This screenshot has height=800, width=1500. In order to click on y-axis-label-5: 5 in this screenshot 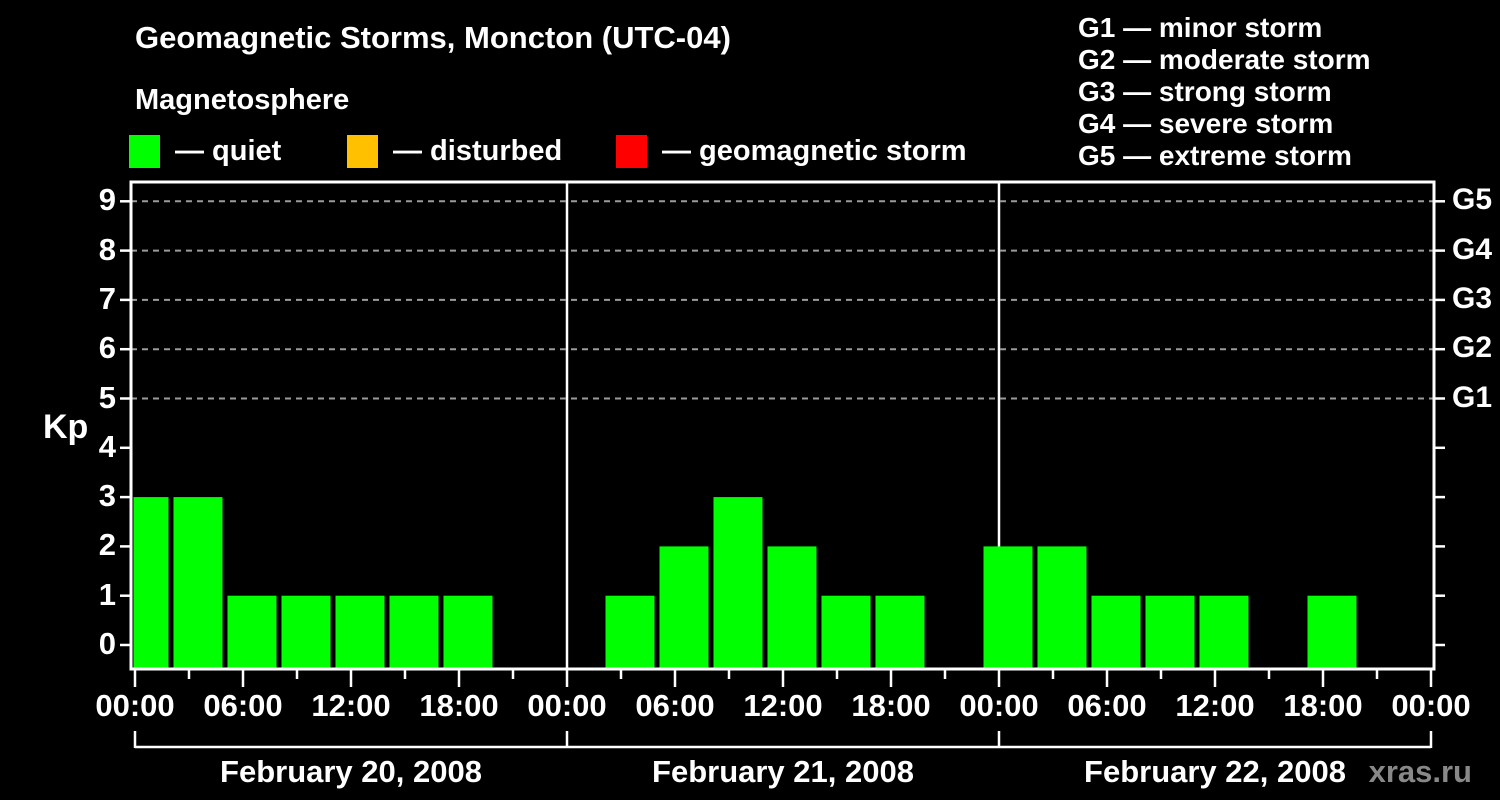, I will do `click(107, 397)`.